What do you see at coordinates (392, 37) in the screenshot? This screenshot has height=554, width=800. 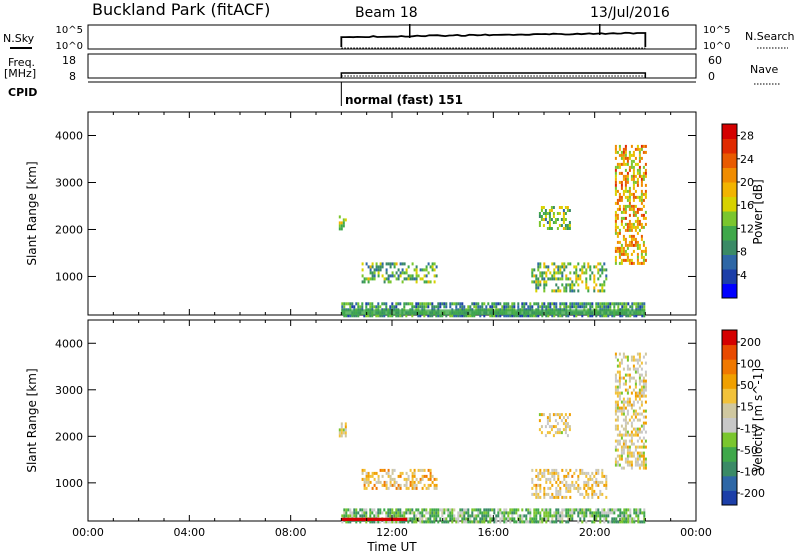 I see `noise-strip-frame` at bounding box center [392, 37].